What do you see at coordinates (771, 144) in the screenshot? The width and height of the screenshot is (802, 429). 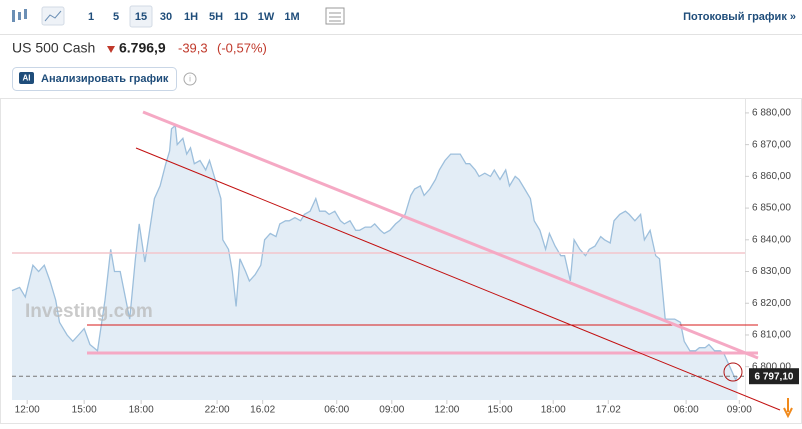 I see `y-tick-label: 6 870,00` at bounding box center [771, 144].